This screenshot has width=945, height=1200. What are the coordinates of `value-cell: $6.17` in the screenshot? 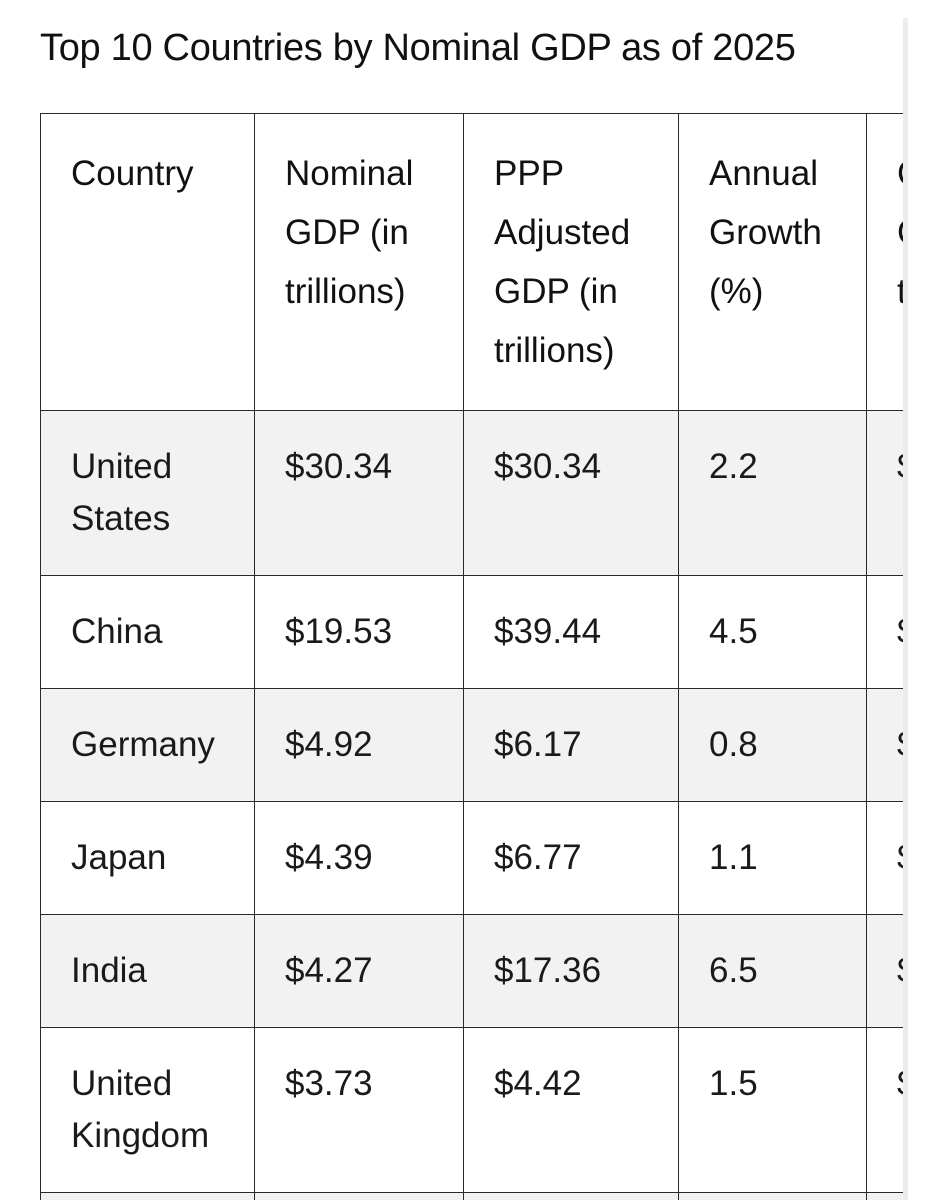 It's located at (571, 745).